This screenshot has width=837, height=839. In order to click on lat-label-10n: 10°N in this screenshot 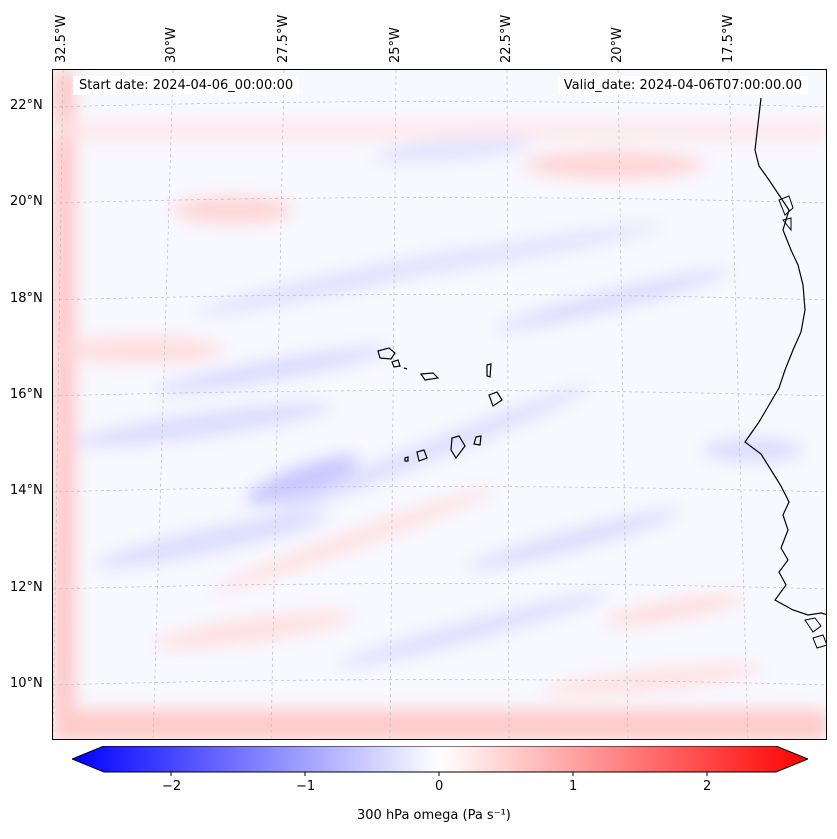, I will do `click(26, 683)`.